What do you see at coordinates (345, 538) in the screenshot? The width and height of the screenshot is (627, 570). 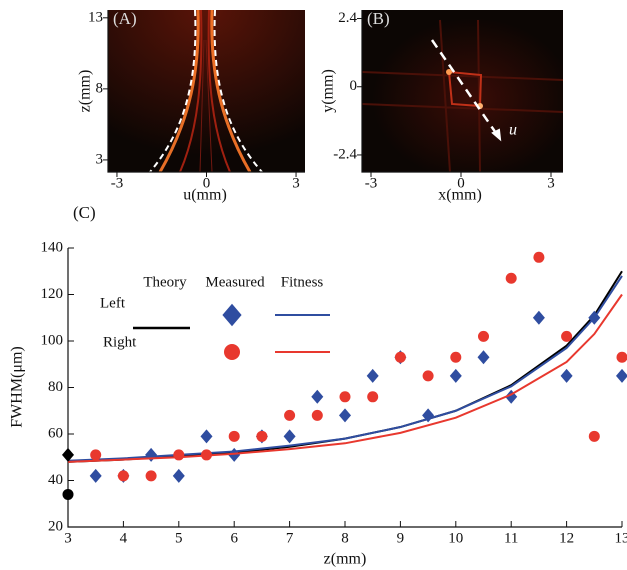 I see `x-tick-label: 8` at bounding box center [345, 538].